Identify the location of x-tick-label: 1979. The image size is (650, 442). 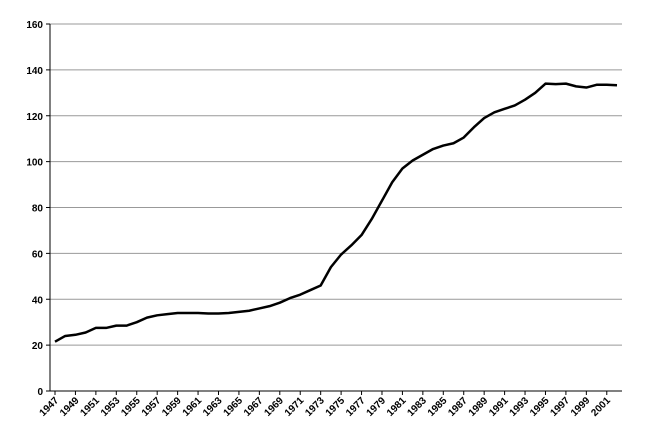
(377, 407).